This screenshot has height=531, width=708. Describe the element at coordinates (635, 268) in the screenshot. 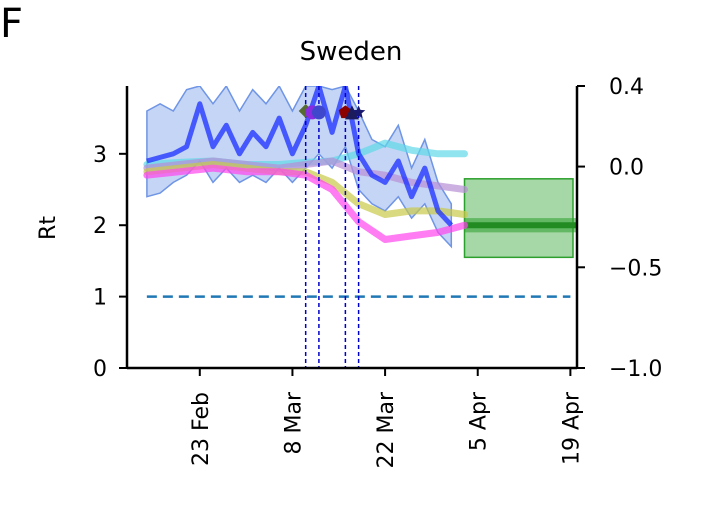

I see `y-right-tick-label-2: −0.5` at that location.